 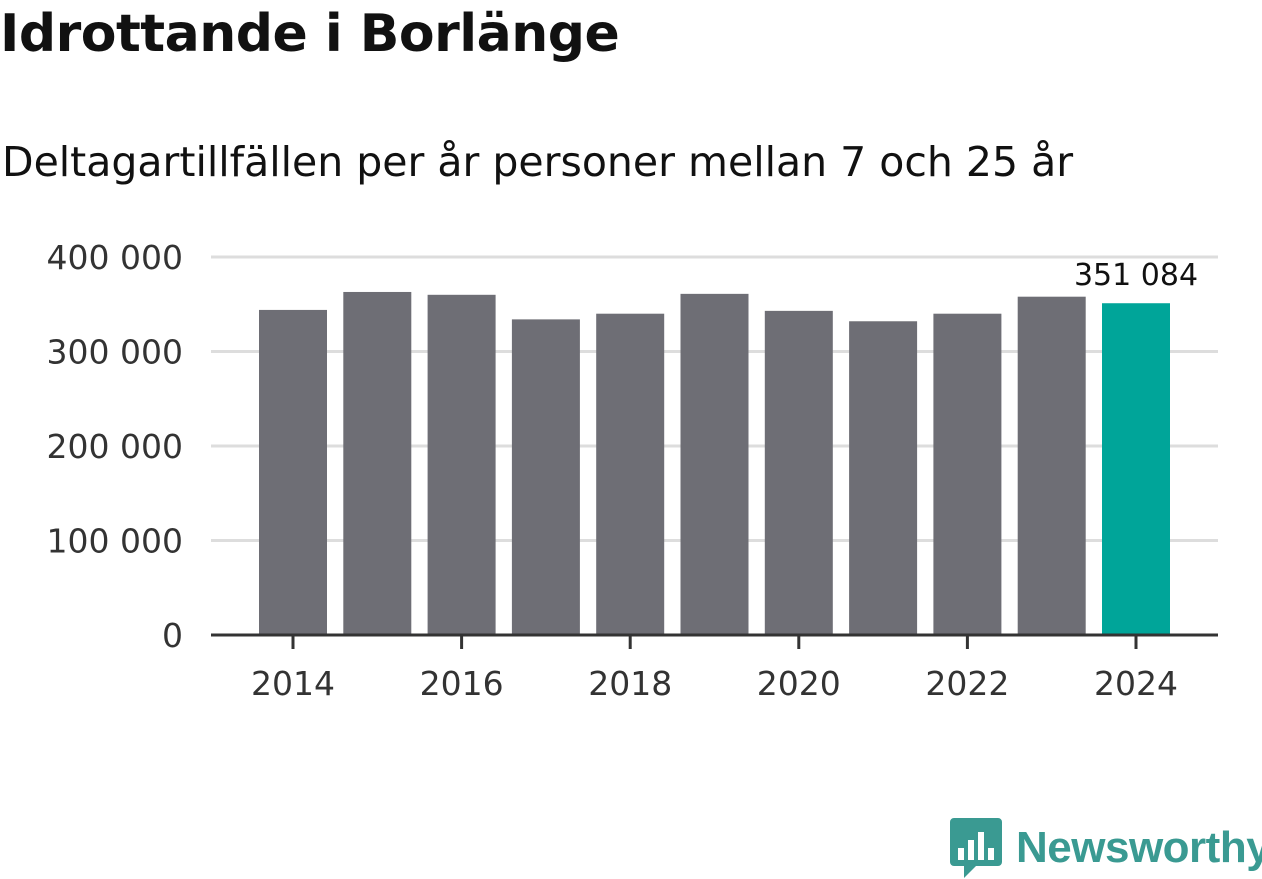 I want to click on bar-2016, so click(x=461, y=464).